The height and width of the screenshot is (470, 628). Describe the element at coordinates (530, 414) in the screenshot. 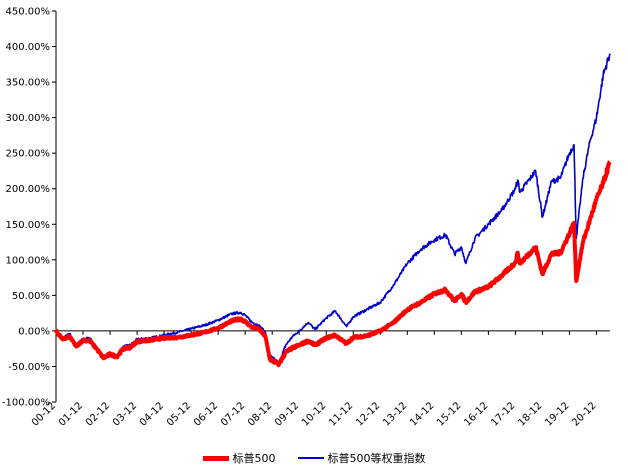

I see `x-tick-label: 18-12` at that location.